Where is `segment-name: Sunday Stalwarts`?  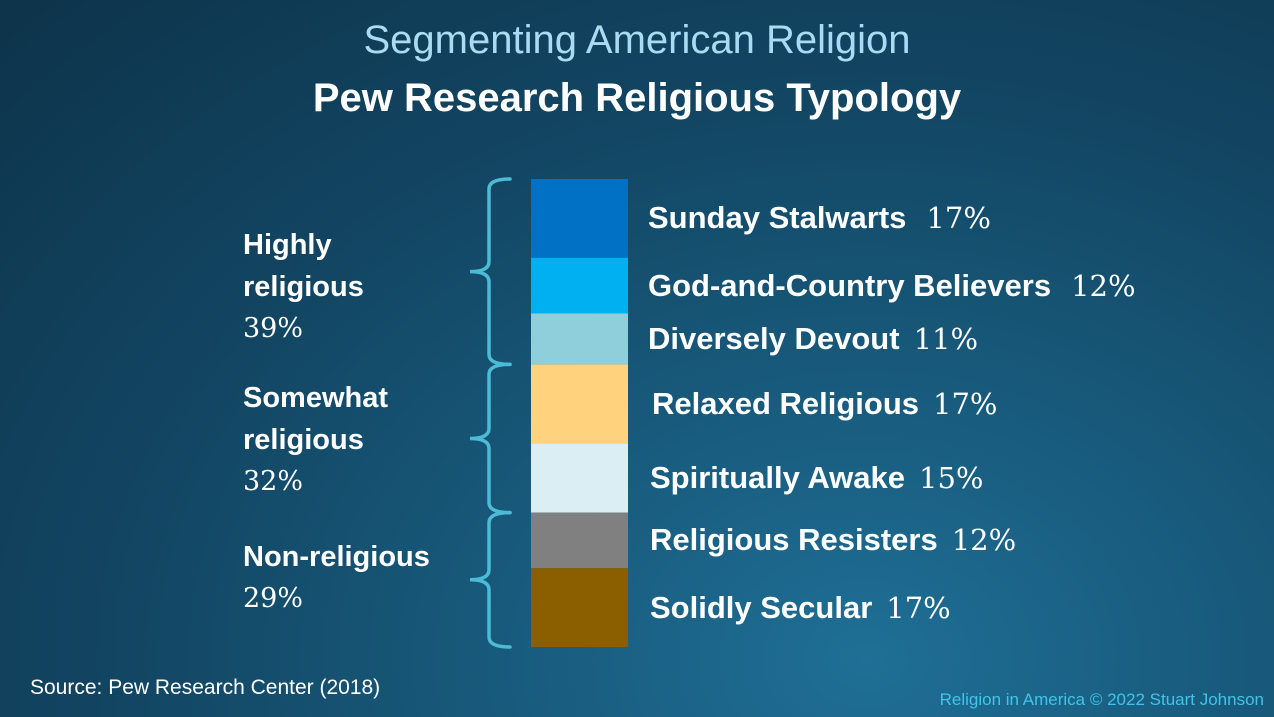 segment-name: Sunday Stalwarts is located at coordinates (777, 218).